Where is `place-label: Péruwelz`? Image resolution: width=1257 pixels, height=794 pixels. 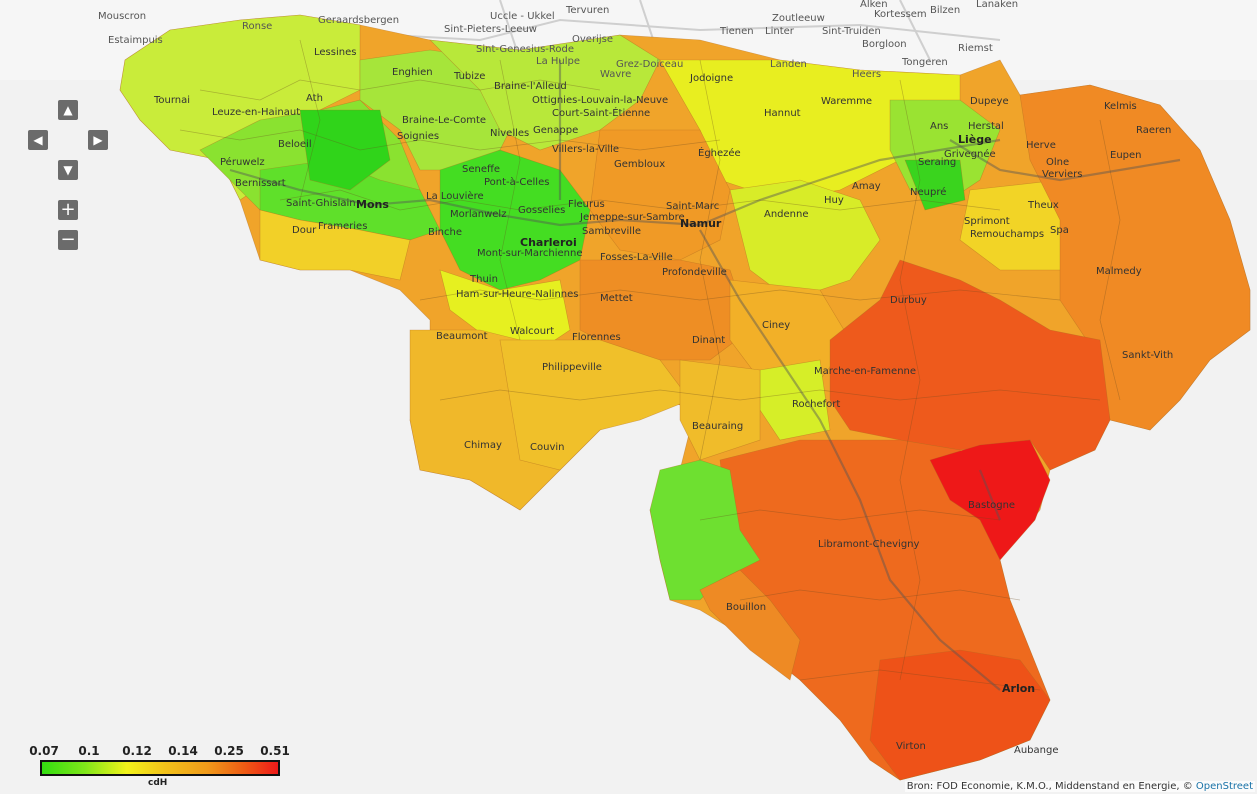 place-label: Péruwelz is located at coordinates (242, 162).